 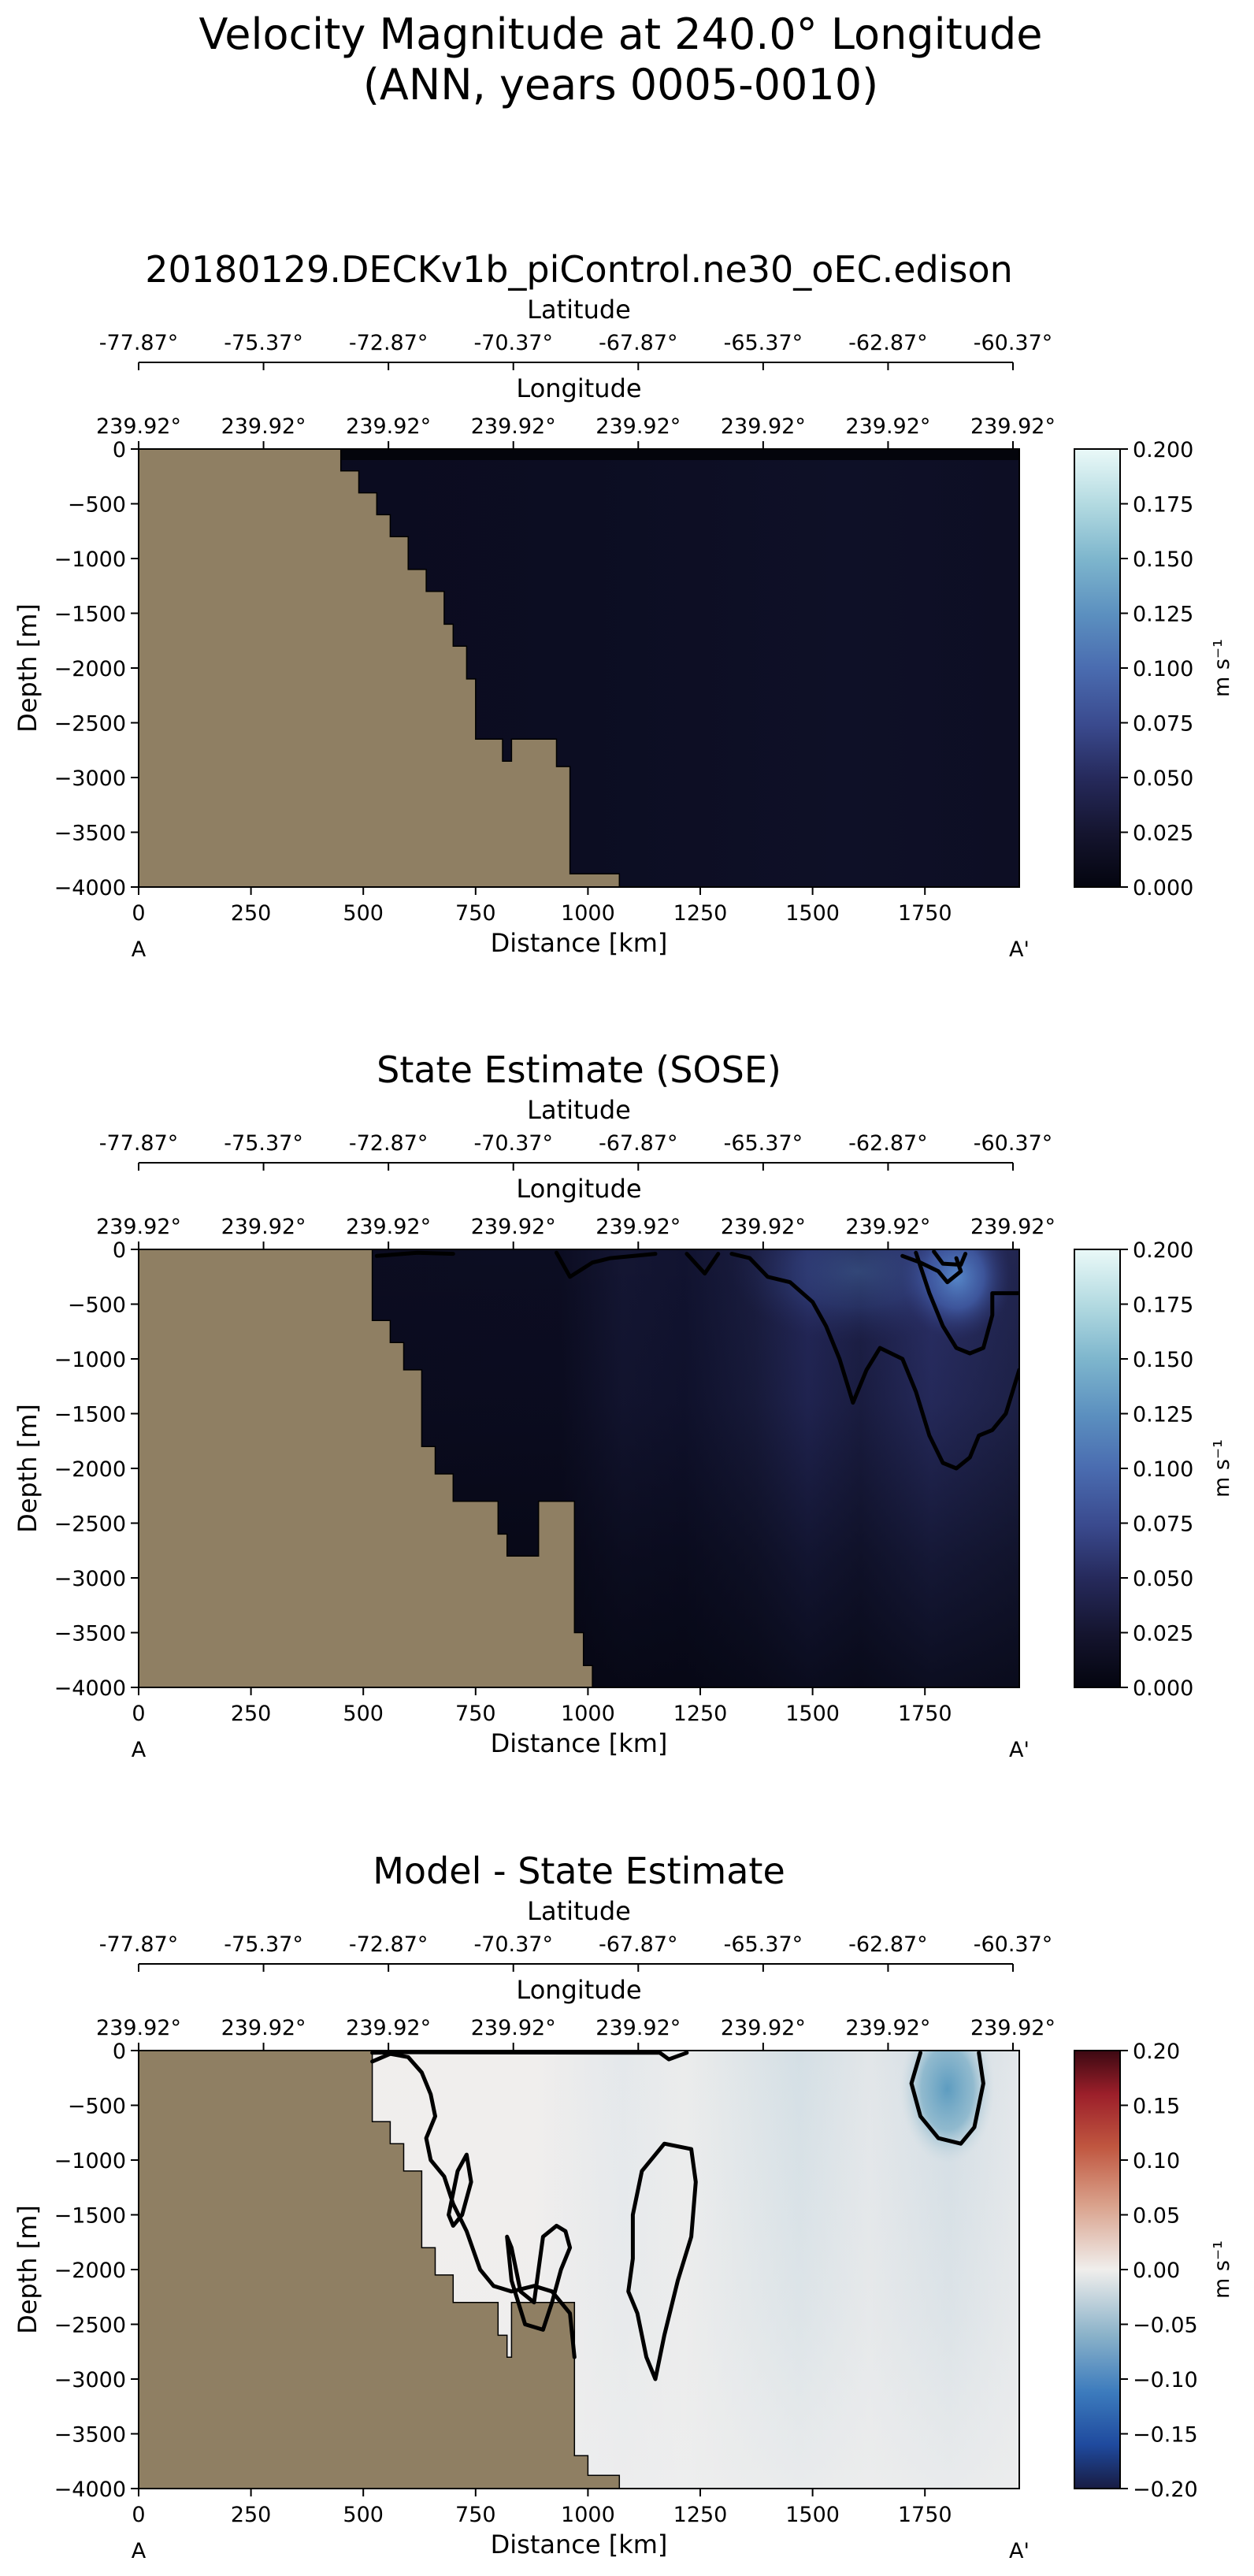 What do you see at coordinates (1165, 2490) in the screenshot?
I see `colorbar-tick-label: −0.20` at bounding box center [1165, 2490].